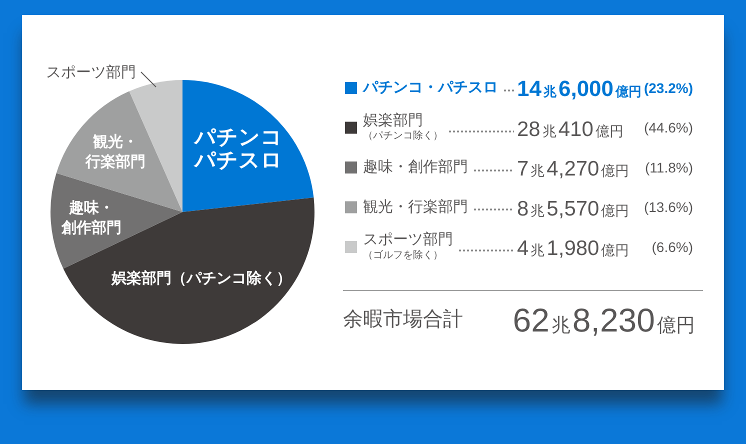  What do you see at coordinates (605, 248) in the screenshot?
I see `text: 4兆1,980億円 (6.6%)` at bounding box center [605, 248].